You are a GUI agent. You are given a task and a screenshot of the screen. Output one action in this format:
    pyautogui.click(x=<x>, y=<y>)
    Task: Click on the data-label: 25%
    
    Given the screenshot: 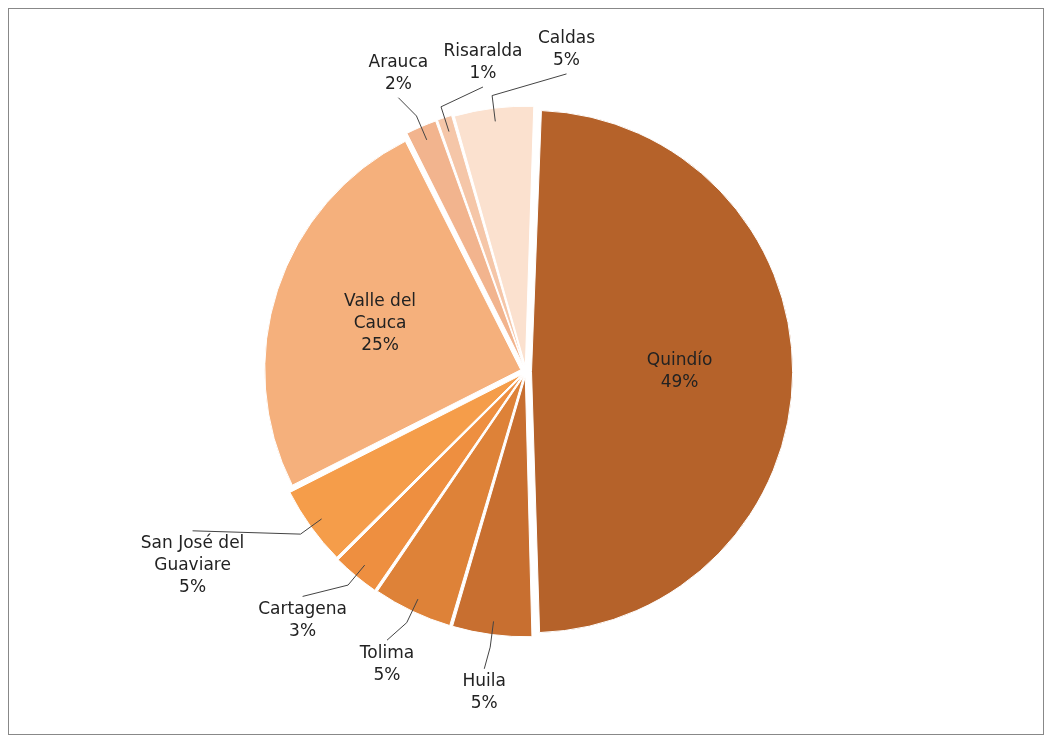 What is the action you would take?
    pyautogui.click(x=380, y=343)
    